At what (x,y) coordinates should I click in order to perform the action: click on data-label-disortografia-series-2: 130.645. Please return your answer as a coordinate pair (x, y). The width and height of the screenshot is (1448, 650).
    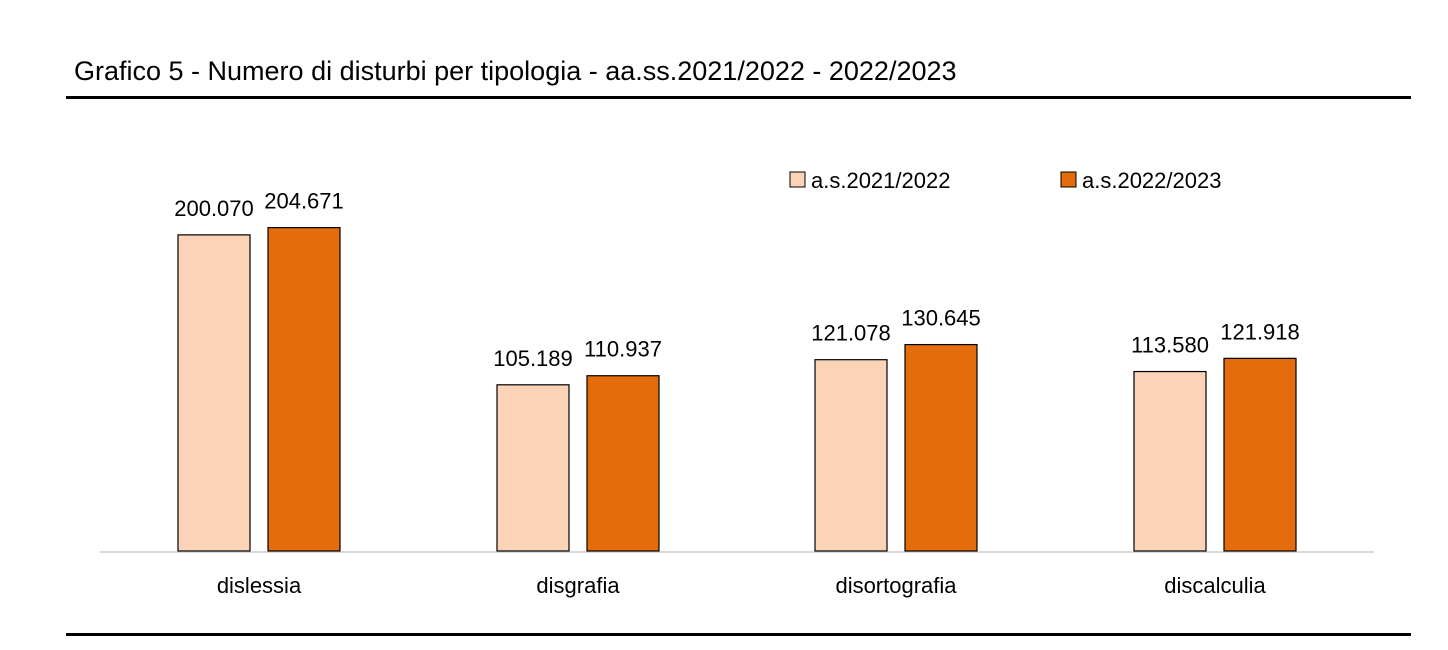
    Looking at the image, I should click on (941, 318).